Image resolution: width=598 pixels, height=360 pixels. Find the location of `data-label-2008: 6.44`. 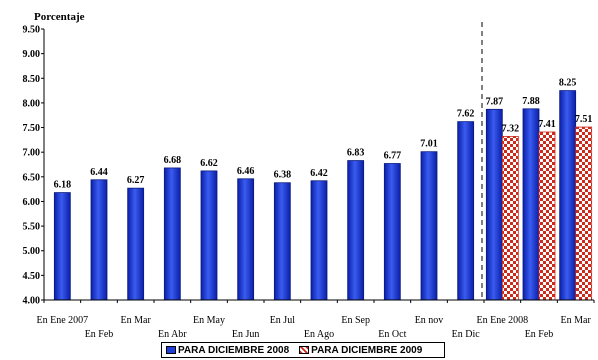

data-label-2008: 6.44 is located at coordinates (99, 172).